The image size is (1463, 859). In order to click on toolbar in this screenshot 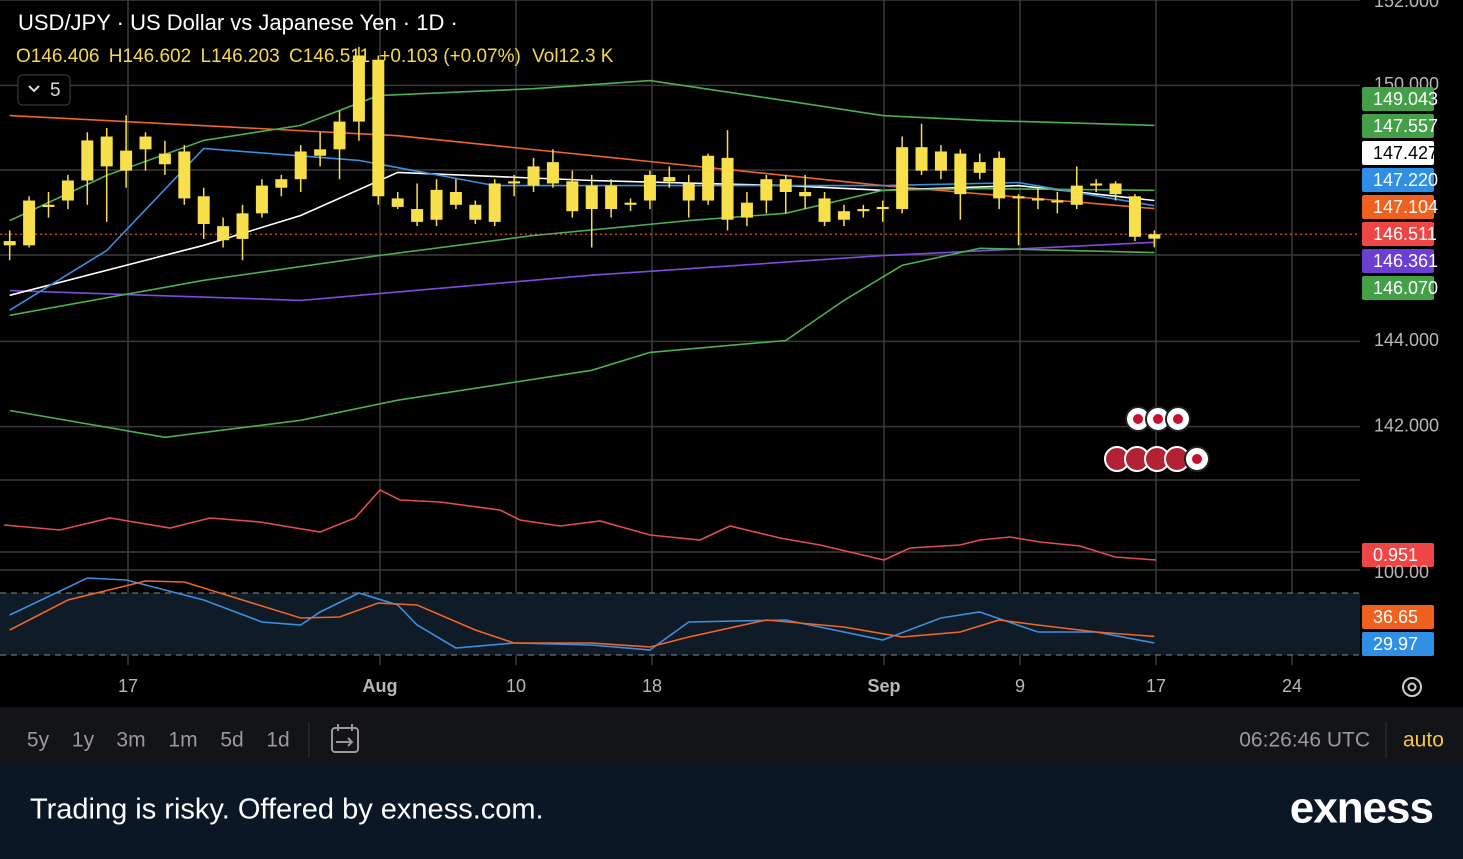, I will do `click(731, 736)`.